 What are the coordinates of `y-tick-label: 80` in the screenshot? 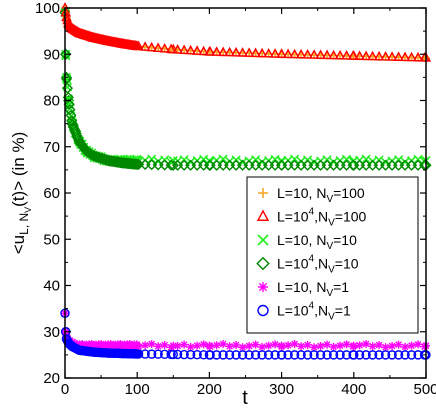 It's located at (51, 101).